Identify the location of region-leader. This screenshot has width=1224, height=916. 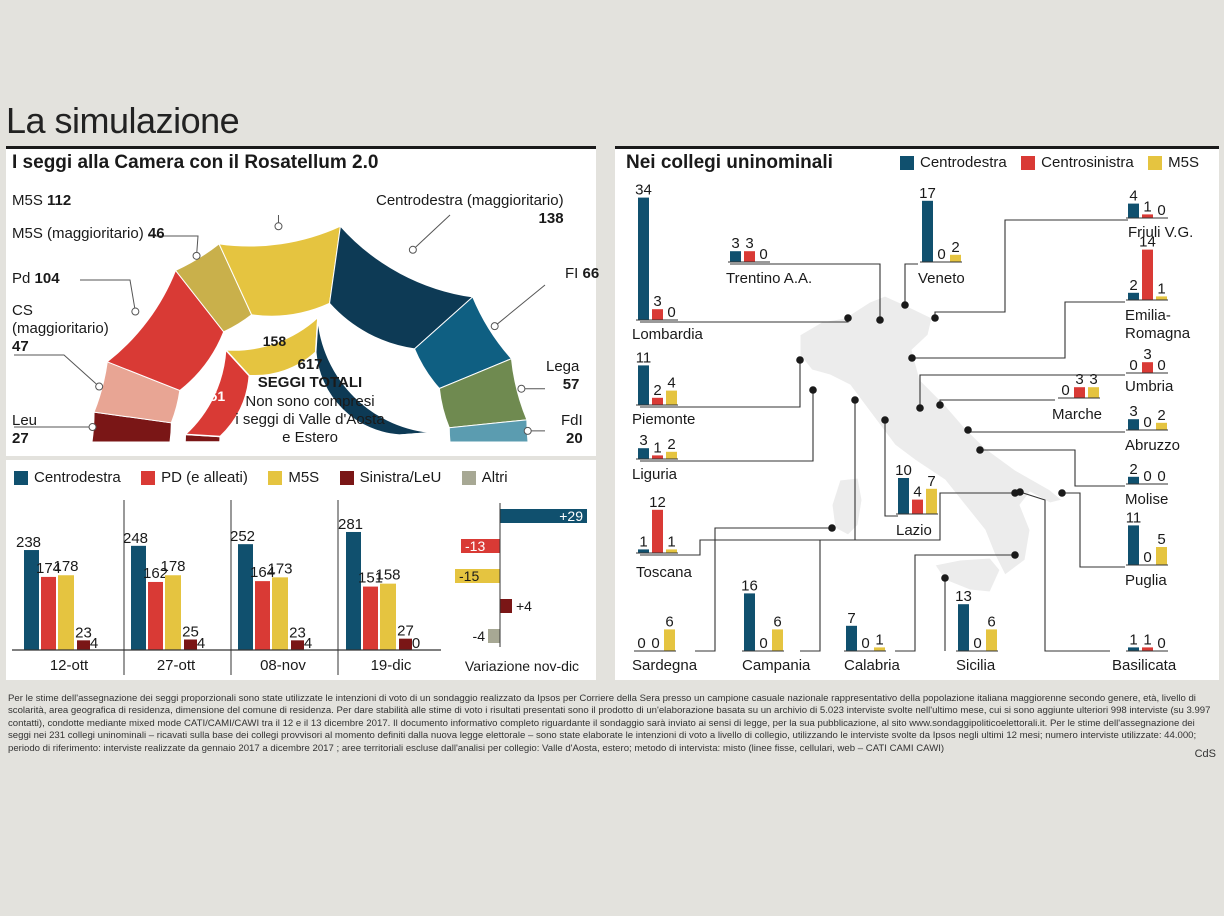
(763, 589).